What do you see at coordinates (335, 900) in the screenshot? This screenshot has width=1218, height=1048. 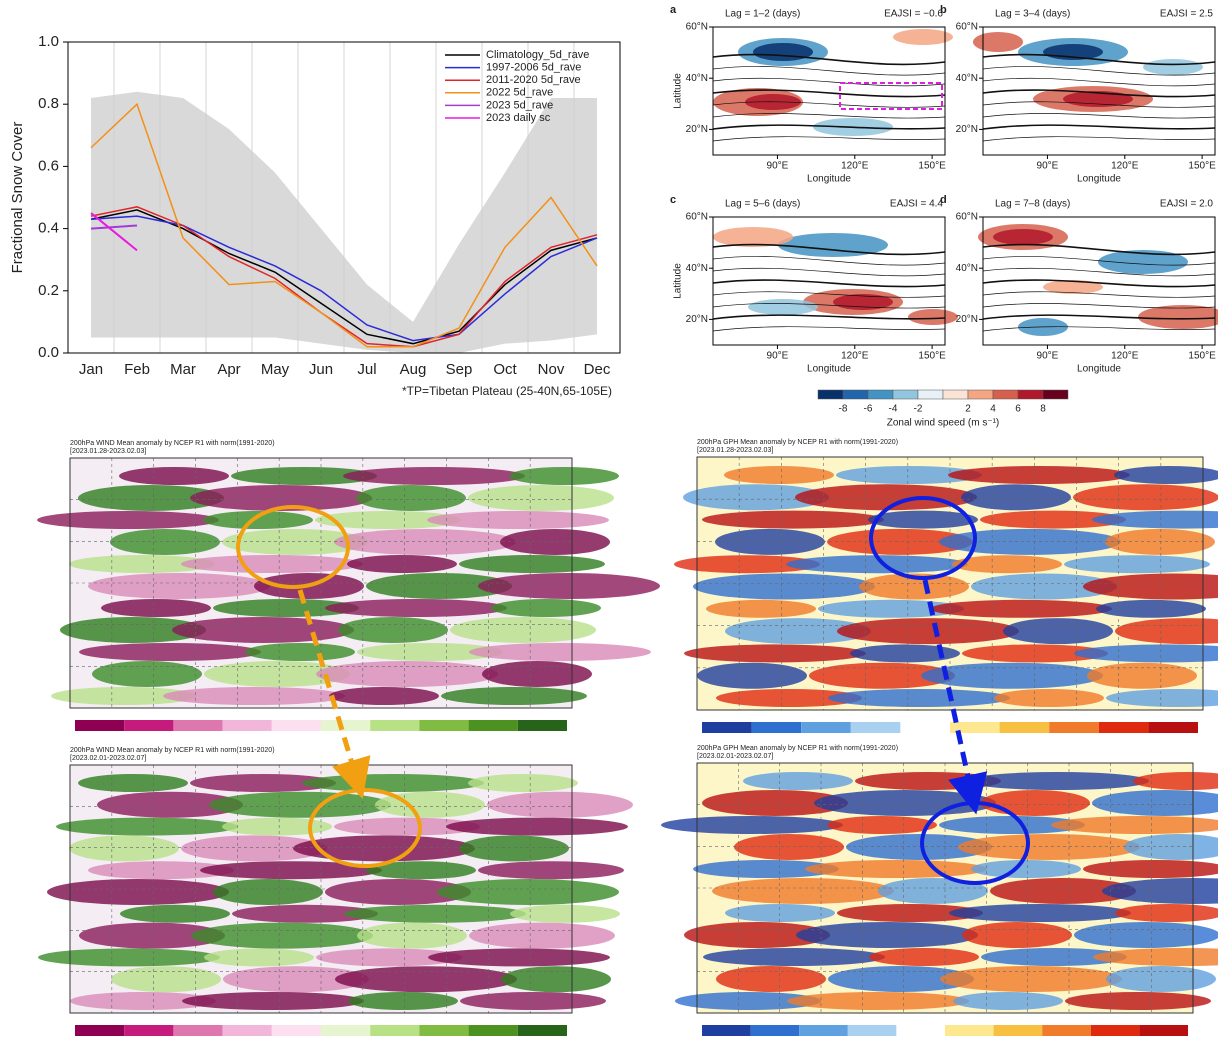 I see `field-map` at bounding box center [335, 900].